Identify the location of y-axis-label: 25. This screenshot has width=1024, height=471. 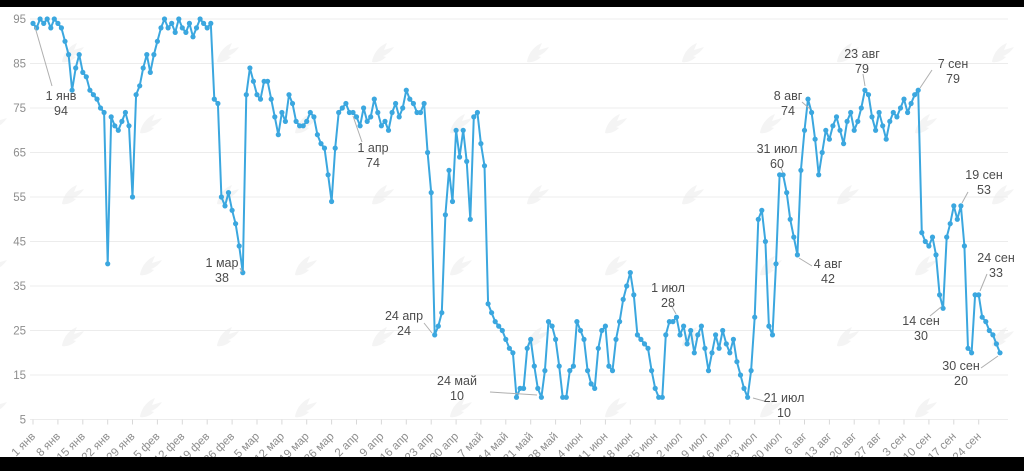
(19, 332).